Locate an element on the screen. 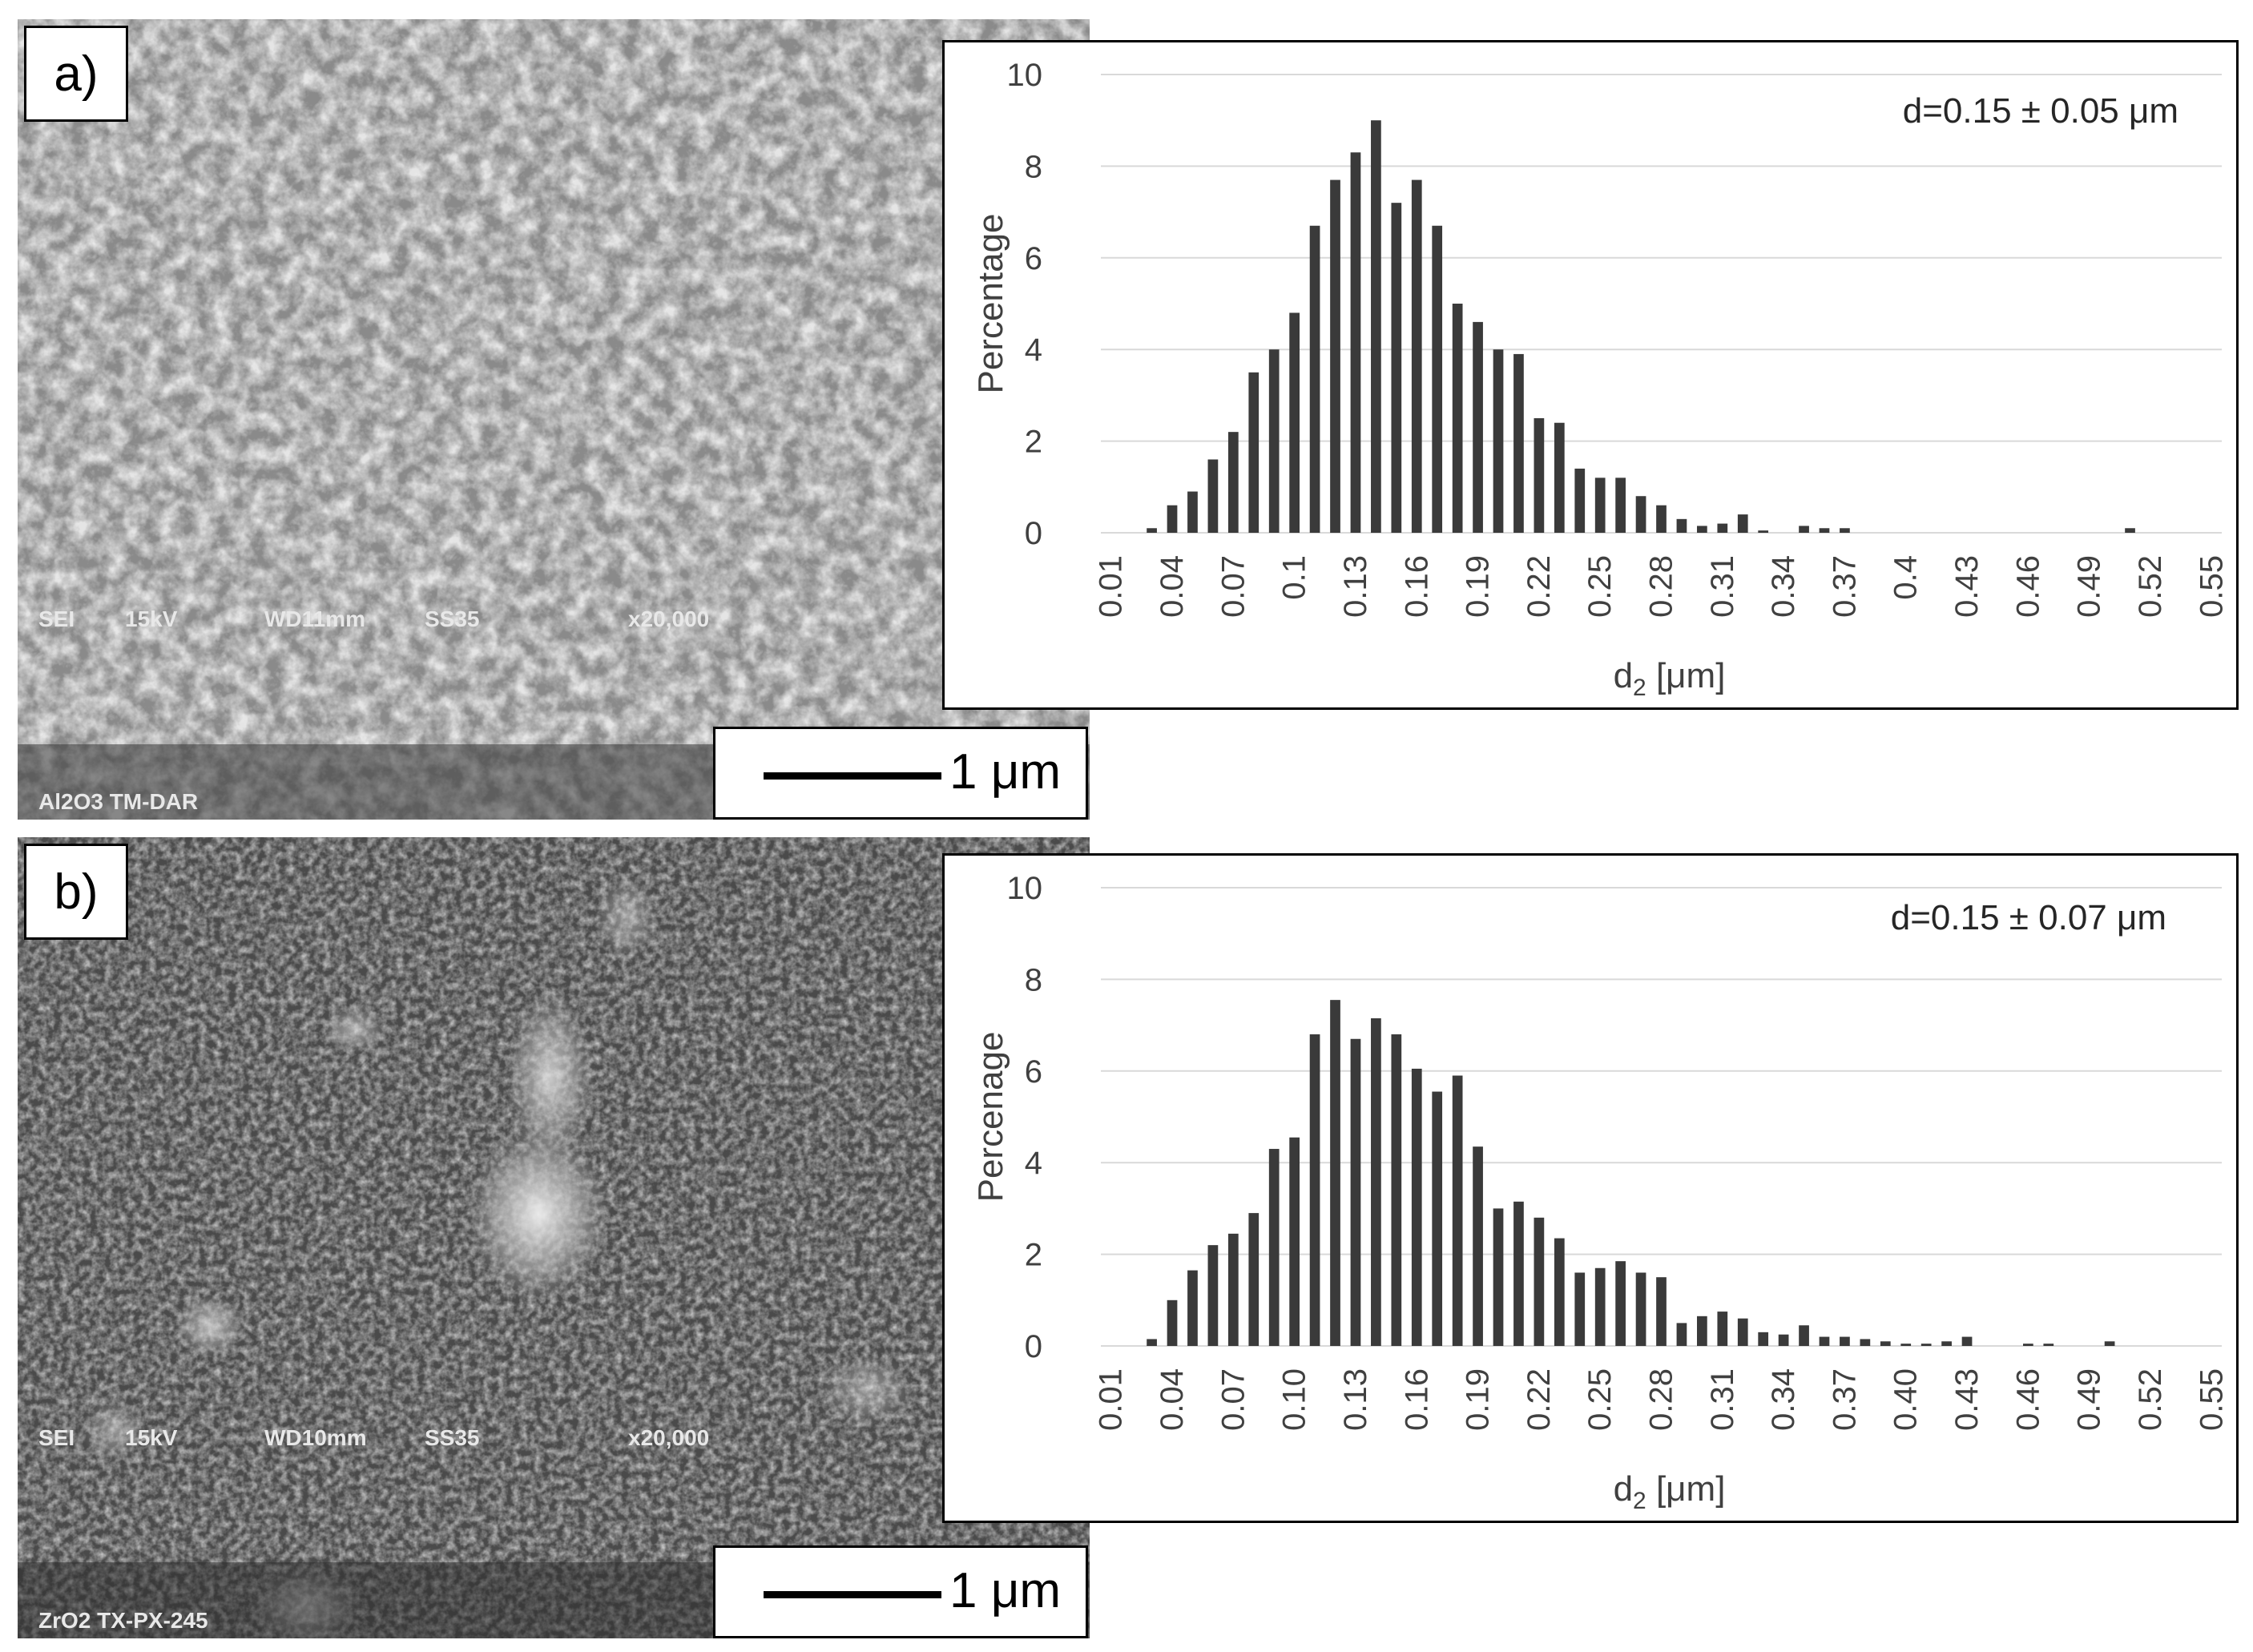 The height and width of the screenshot is (1652, 2253). x-tick-label: 0.07 is located at coordinates (1233, 1399).